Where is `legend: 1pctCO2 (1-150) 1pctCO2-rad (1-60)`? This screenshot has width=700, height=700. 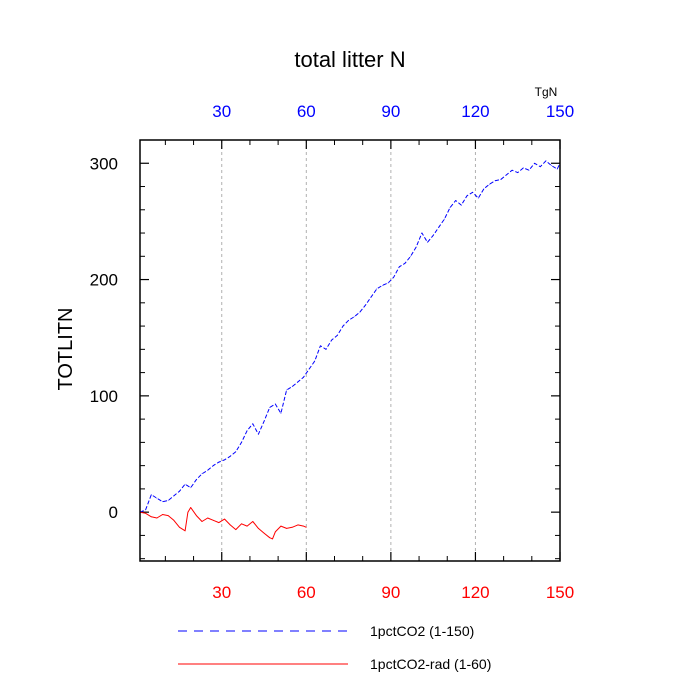 legend: 1pctCO2 (1-150) 1pctCO2-rad (1-60) is located at coordinates (334, 647).